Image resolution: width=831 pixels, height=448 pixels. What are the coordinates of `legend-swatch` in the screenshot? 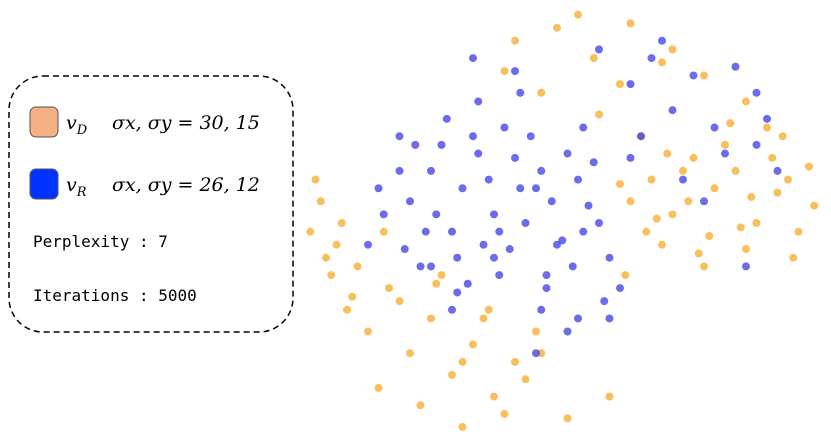 It's located at (44, 184).